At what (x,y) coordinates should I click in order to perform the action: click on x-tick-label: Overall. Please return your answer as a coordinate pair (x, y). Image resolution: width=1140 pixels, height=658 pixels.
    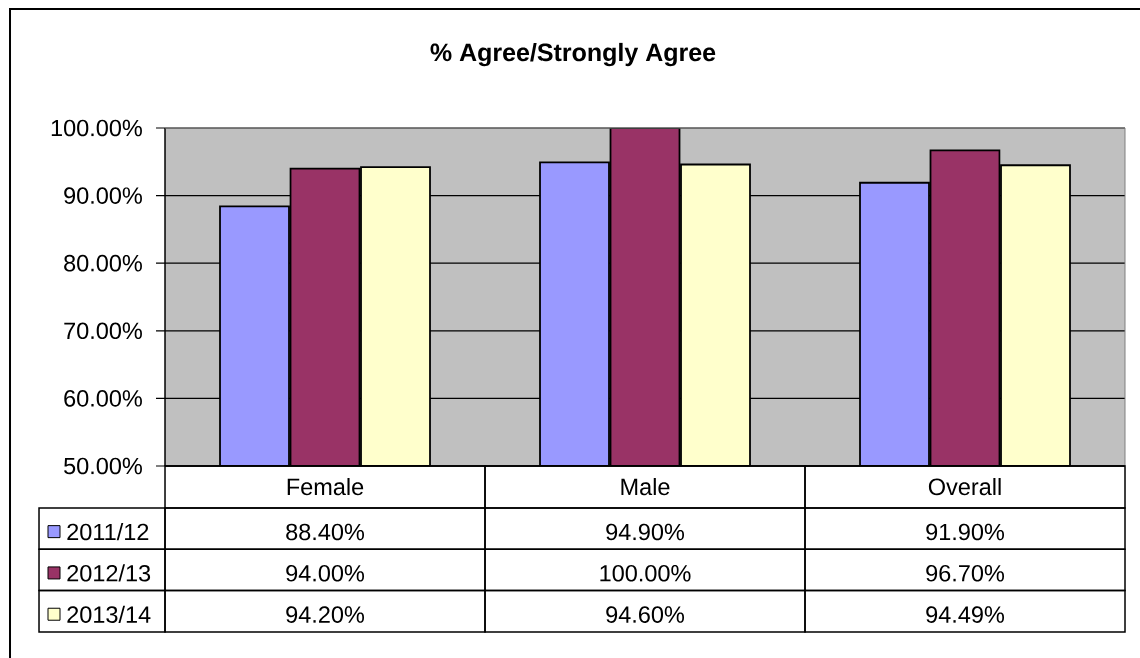
    Looking at the image, I should click on (964, 486).